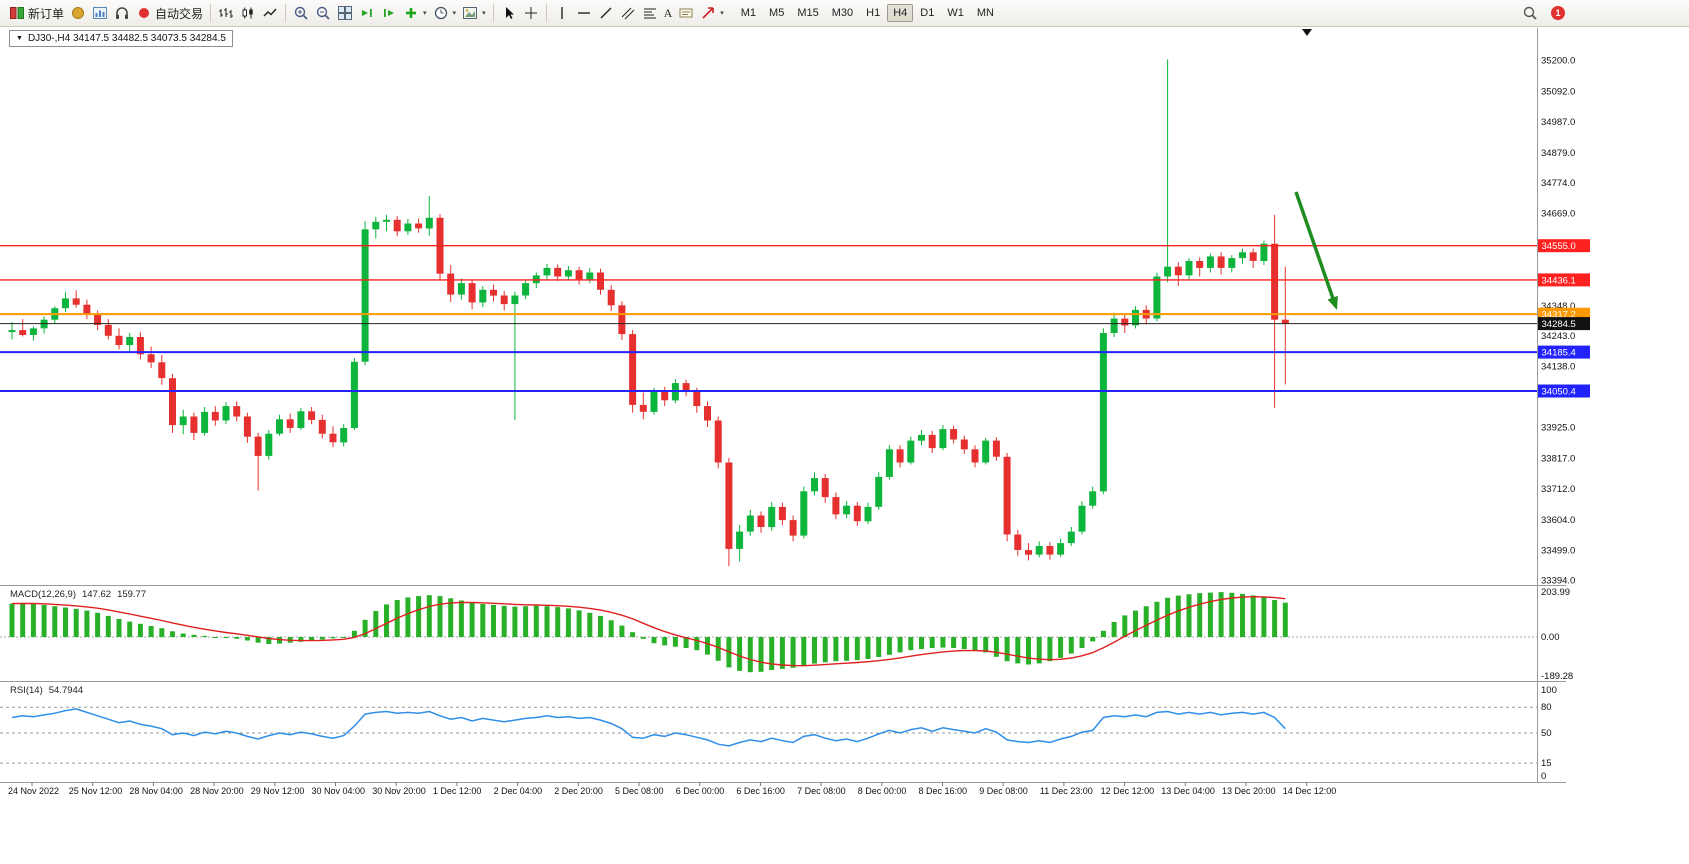 Image resolution: width=1689 pixels, height=864 pixels. I want to click on one-click-trading-button, so click(78, 13).